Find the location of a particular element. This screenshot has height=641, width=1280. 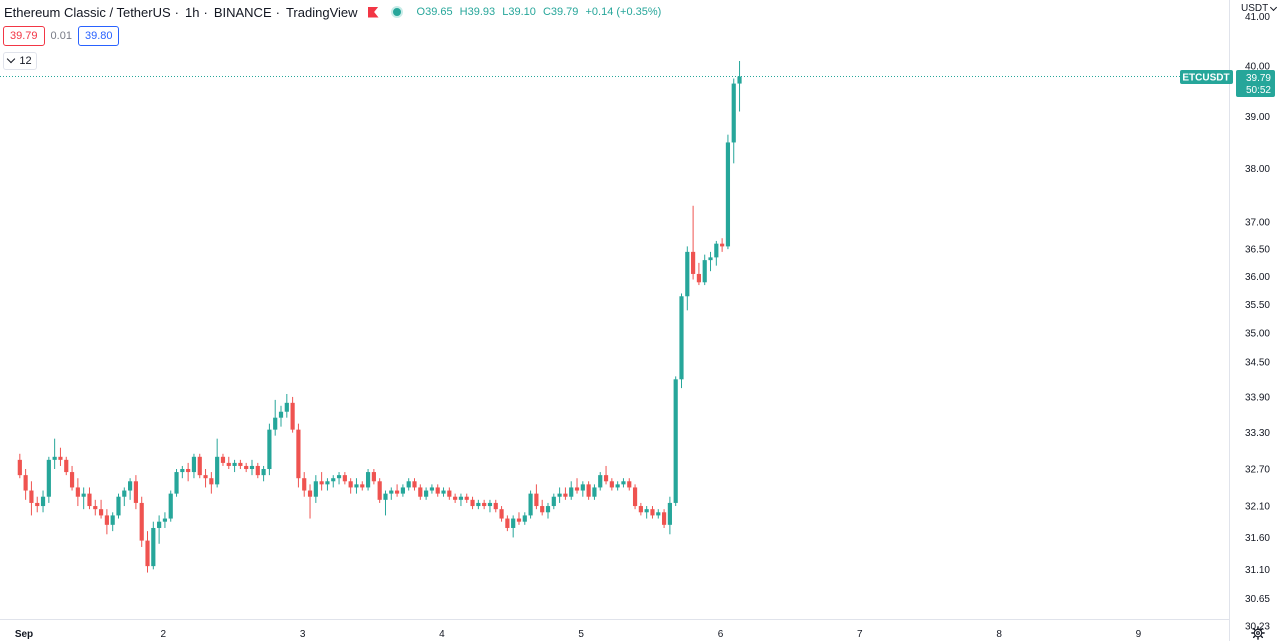

x-axis-ticks: Sep 2 3 4 5 6 7 8 9 is located at coordinates (578, 634).